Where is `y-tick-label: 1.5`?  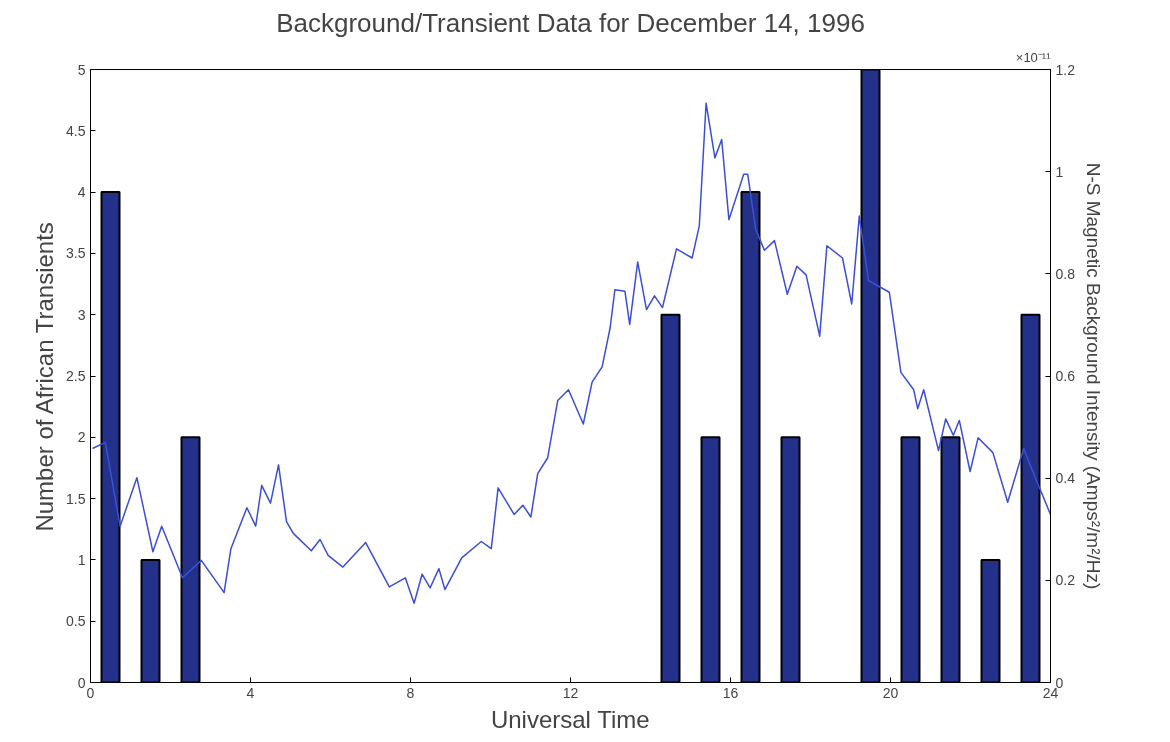
y-tick-label: 1.5 is located at coordinates (76, 498).